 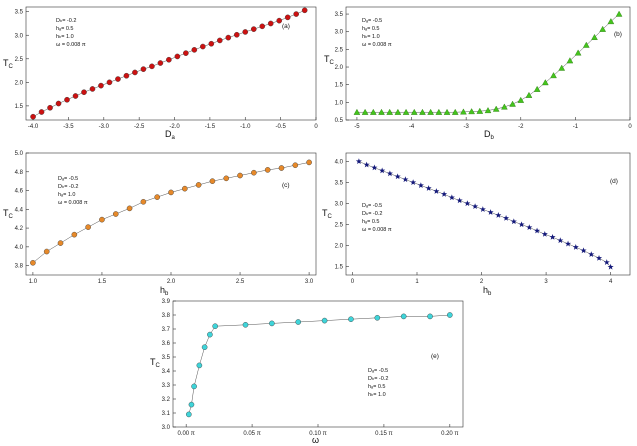 I want to click on y-tick-label: 4.8, so click(x=19, y=173).